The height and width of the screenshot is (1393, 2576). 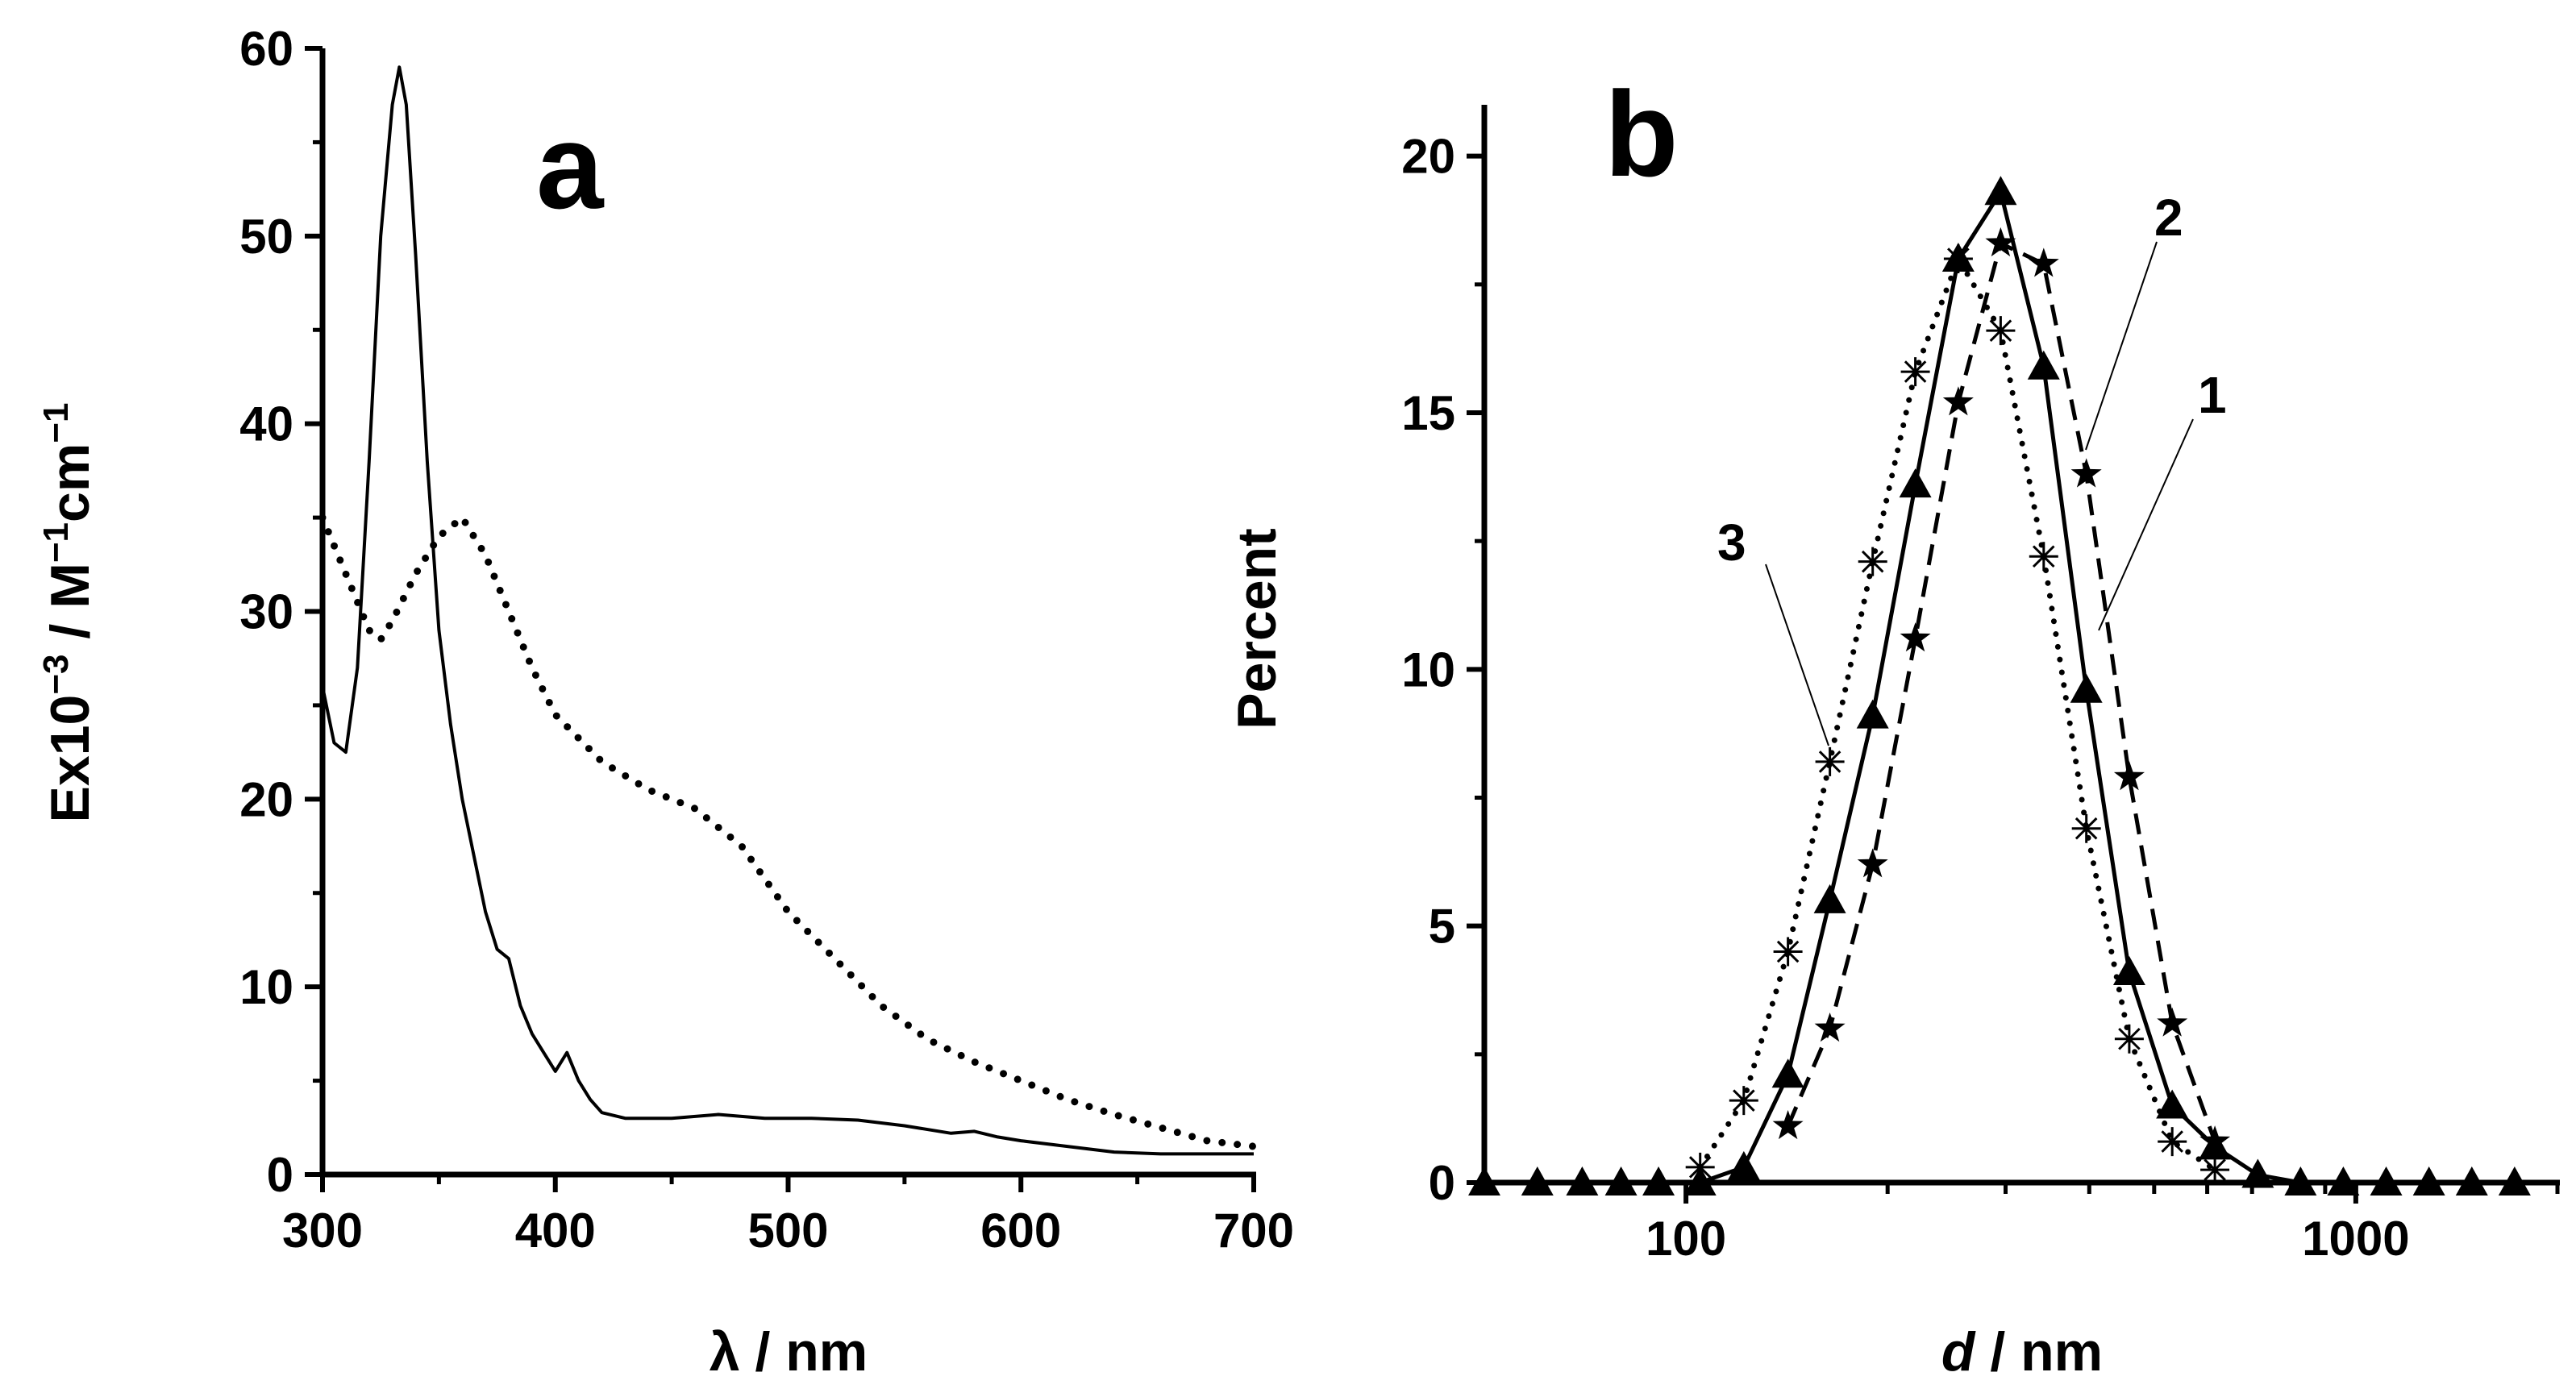 What do you see at coordinates (266, 237) in the screenshot?
I see `panel-a-y-tick-label: 50` at bounding box center [266, 237].